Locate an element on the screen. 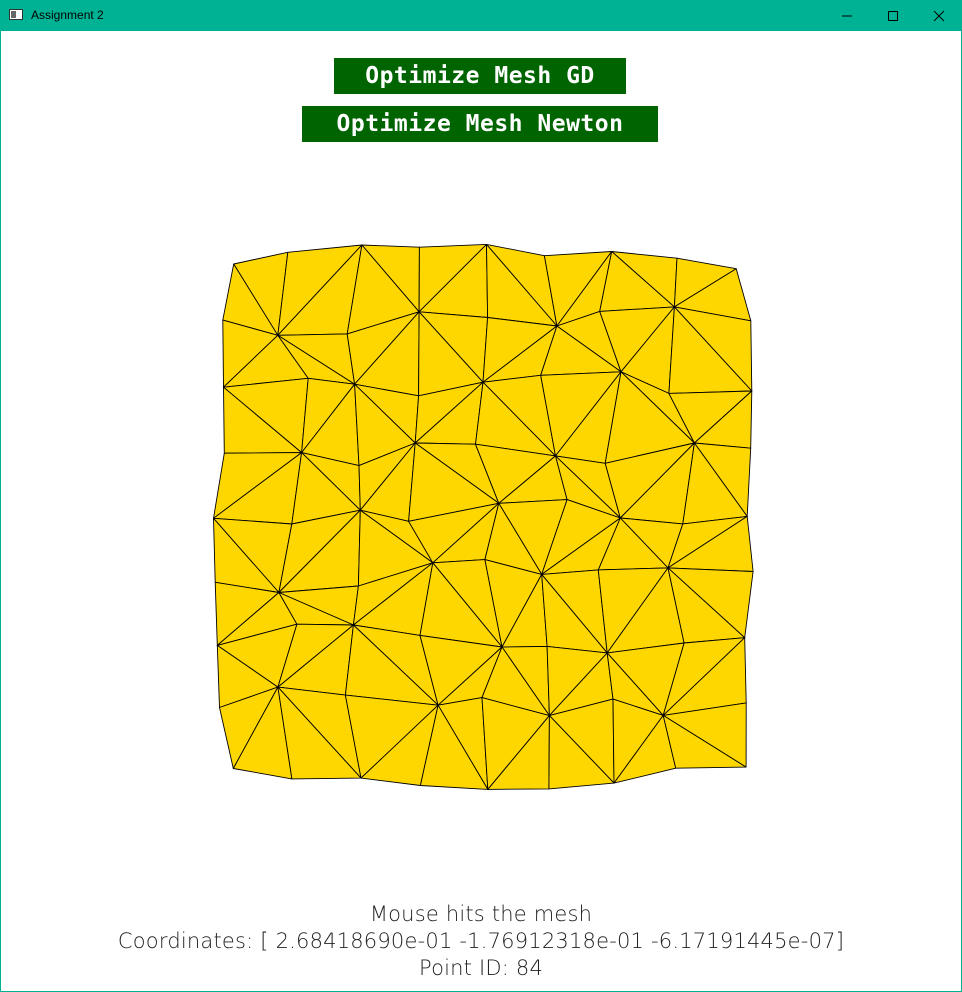  maximize-button is located at coordinates (893, 15).